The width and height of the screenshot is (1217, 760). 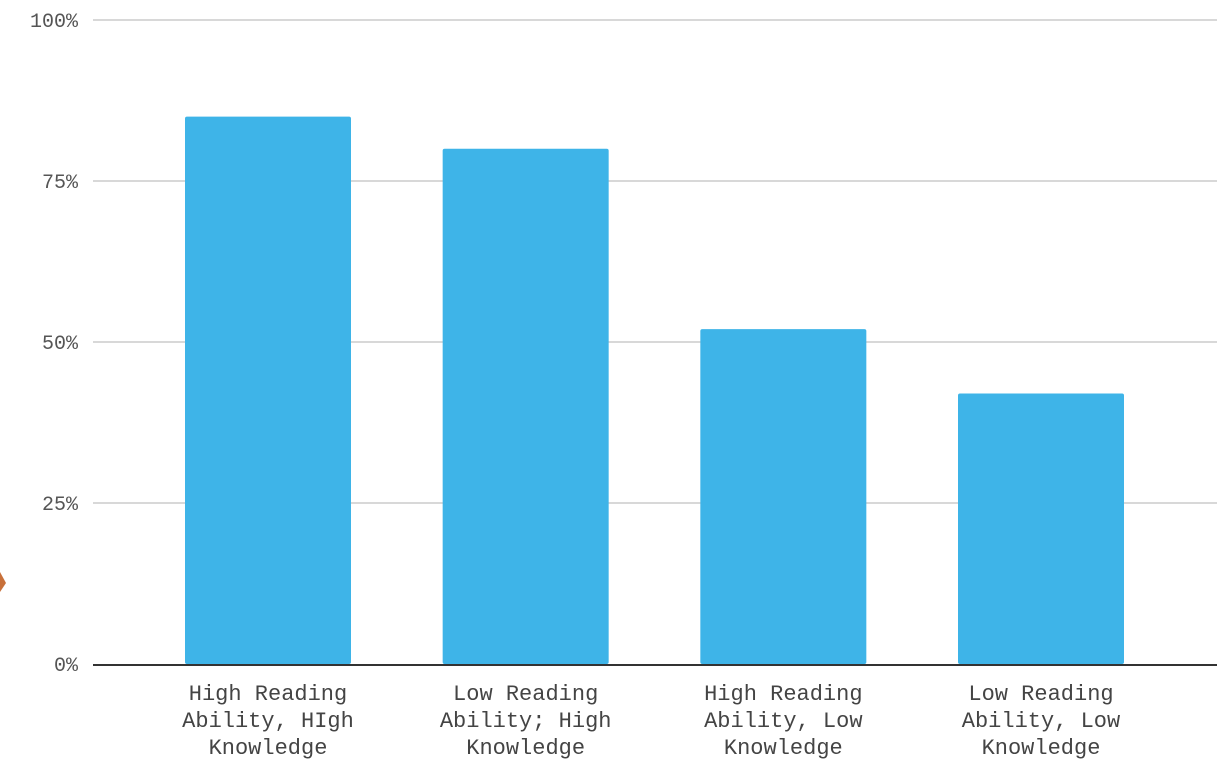 What do you see at coordinates (54, 22) in the screenshot?
I see `y-tick-label: 100%` at bounding box center [54, 22].